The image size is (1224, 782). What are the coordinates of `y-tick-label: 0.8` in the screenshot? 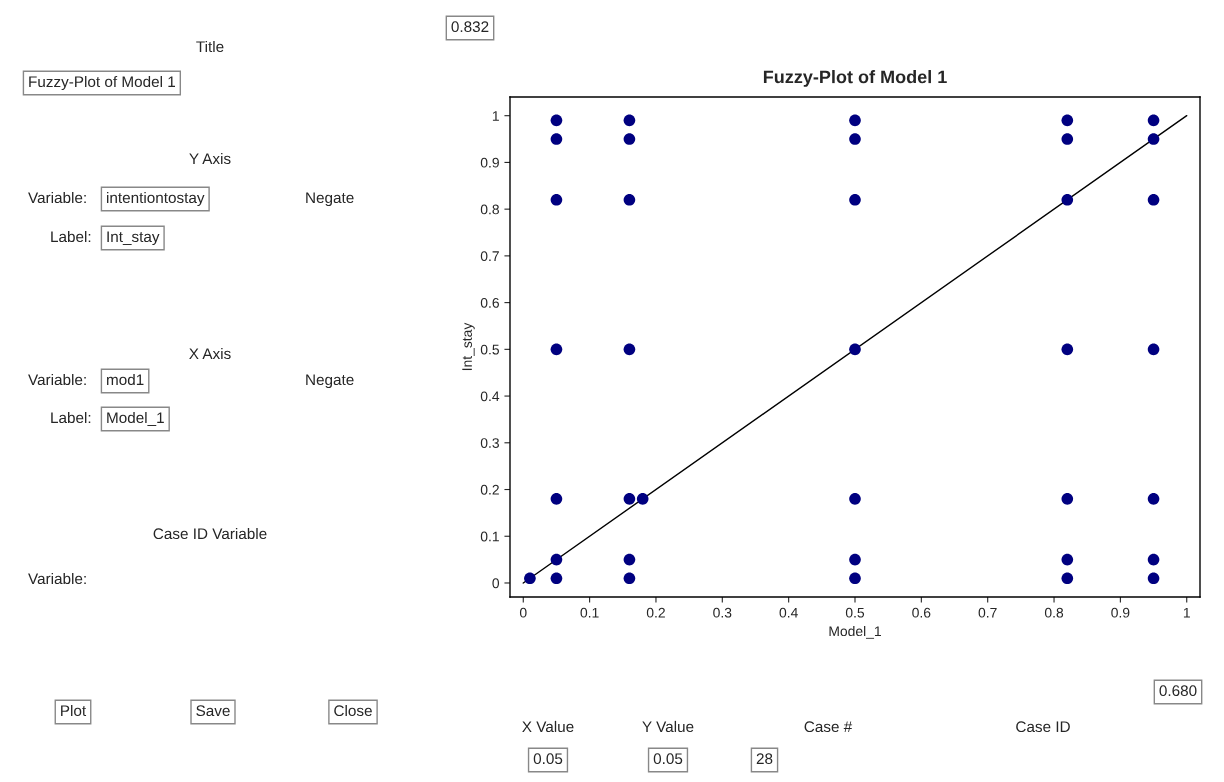 It's located at (489, 209).